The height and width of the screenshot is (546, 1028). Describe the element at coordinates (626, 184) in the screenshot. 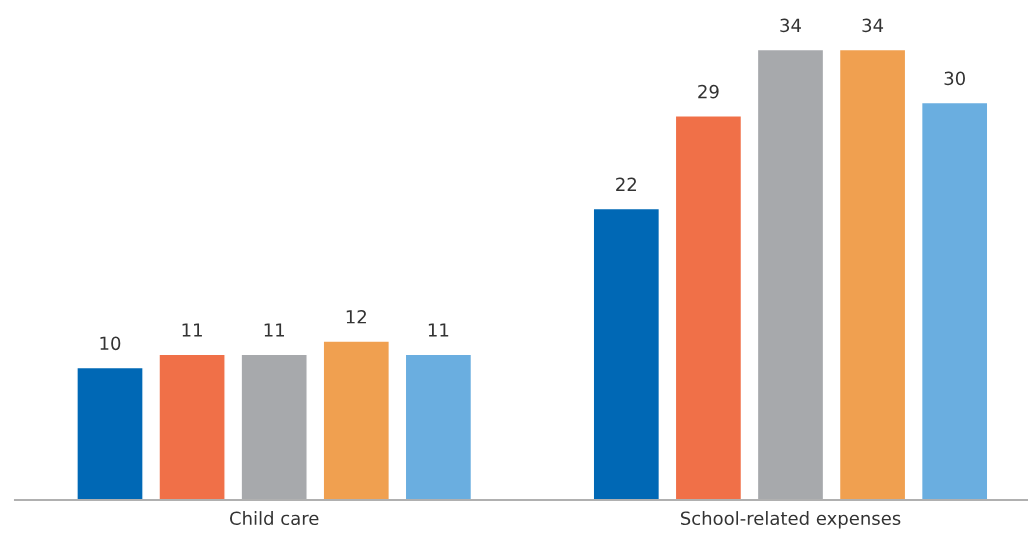

I see `data-label: 22` at that location.